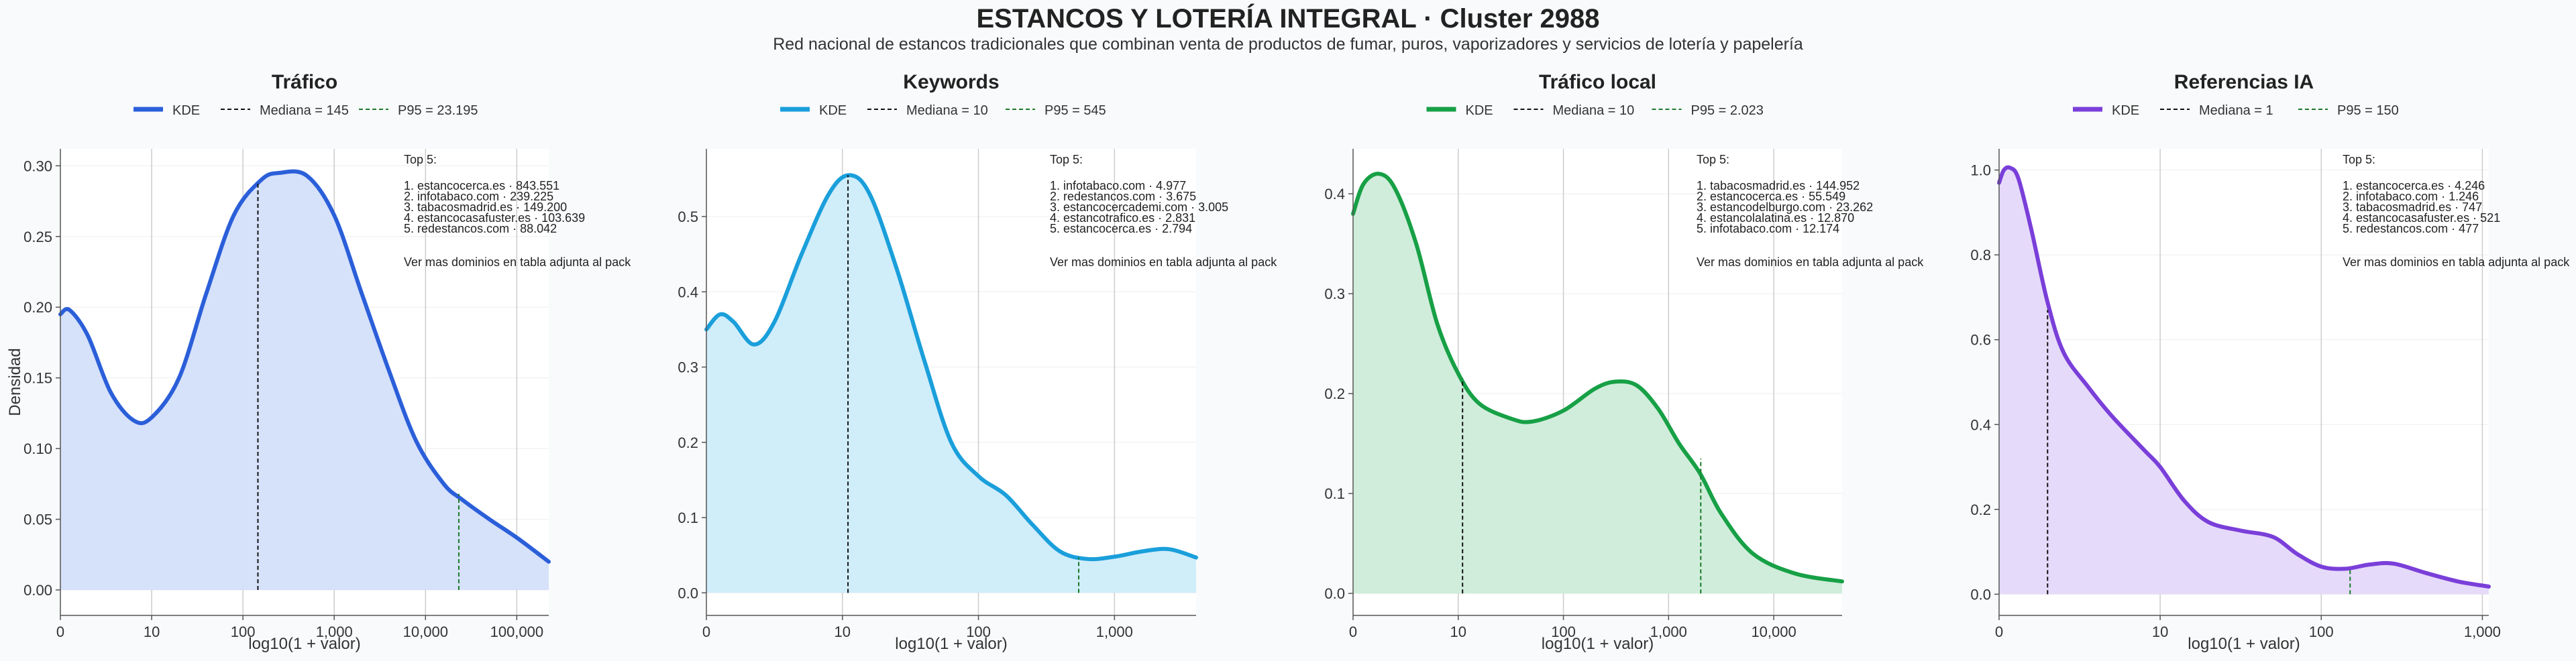 Image resolution: width=2576 pixels, height=661 pixels. Describe the element at coordinates (37, 307) in the screenshot. I see `y-tick-label: 0.20` at that location.